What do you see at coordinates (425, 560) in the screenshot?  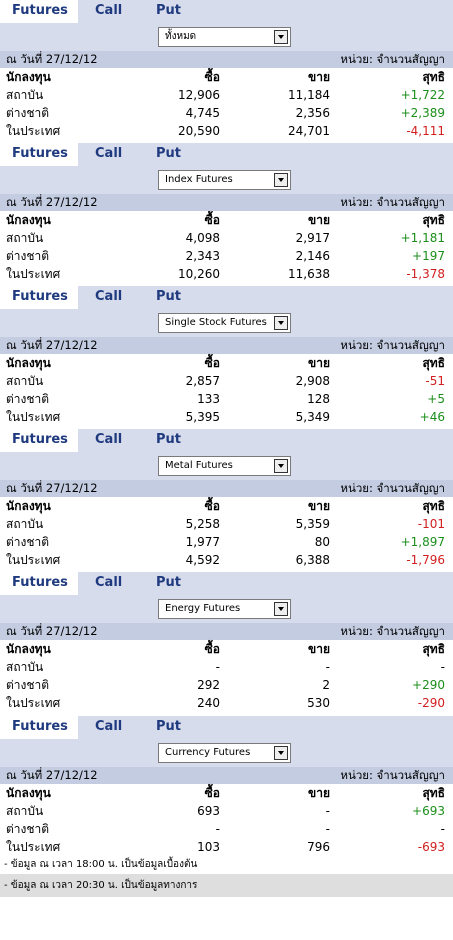 I see `net-value: -1,796` at bounding box center [425, 560].